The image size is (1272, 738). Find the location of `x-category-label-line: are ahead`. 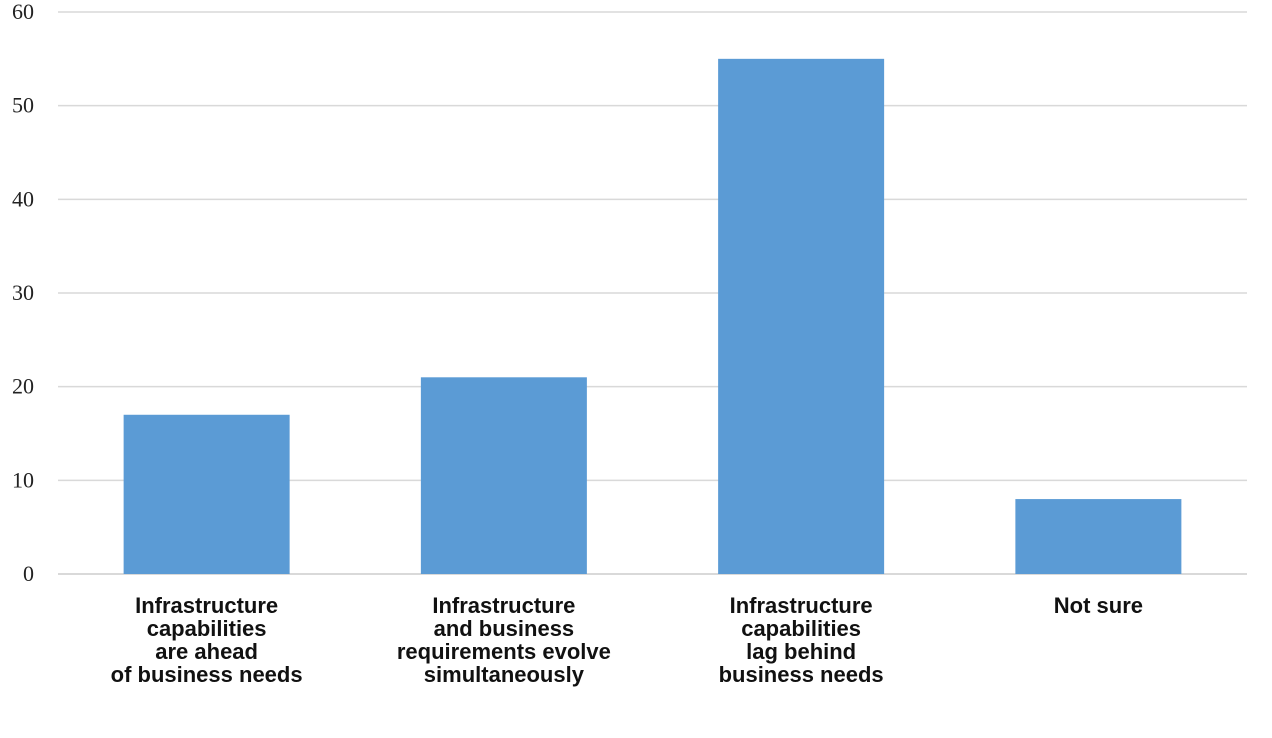

x-category-label-line: are ahead is located at coordinates (206, 651).